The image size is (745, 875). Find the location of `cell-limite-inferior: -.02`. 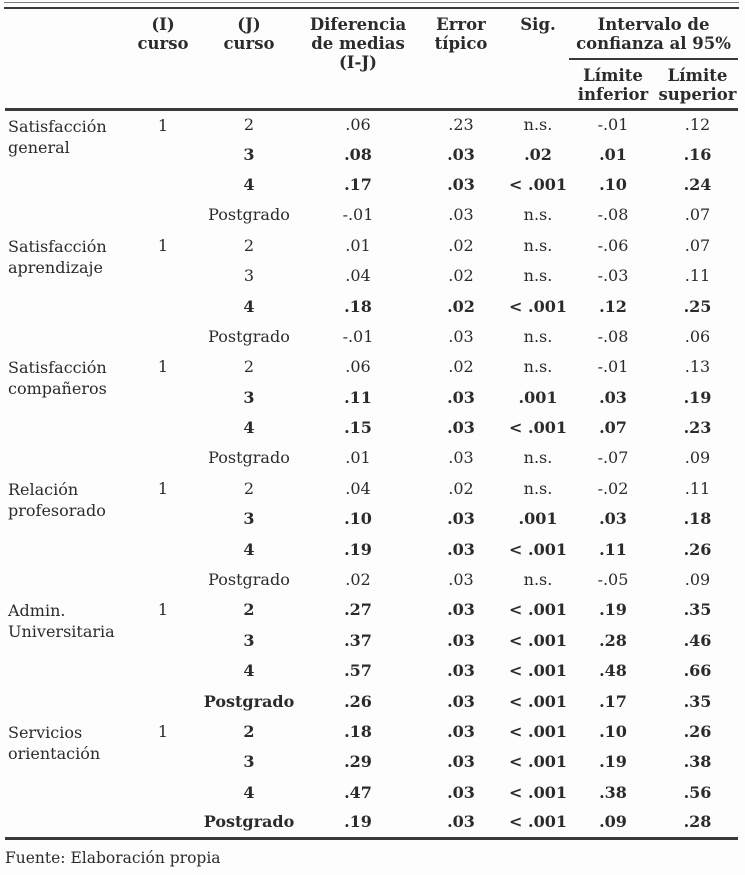

cell-limite-inferior: -.02 is located at coordinates (613, 488).